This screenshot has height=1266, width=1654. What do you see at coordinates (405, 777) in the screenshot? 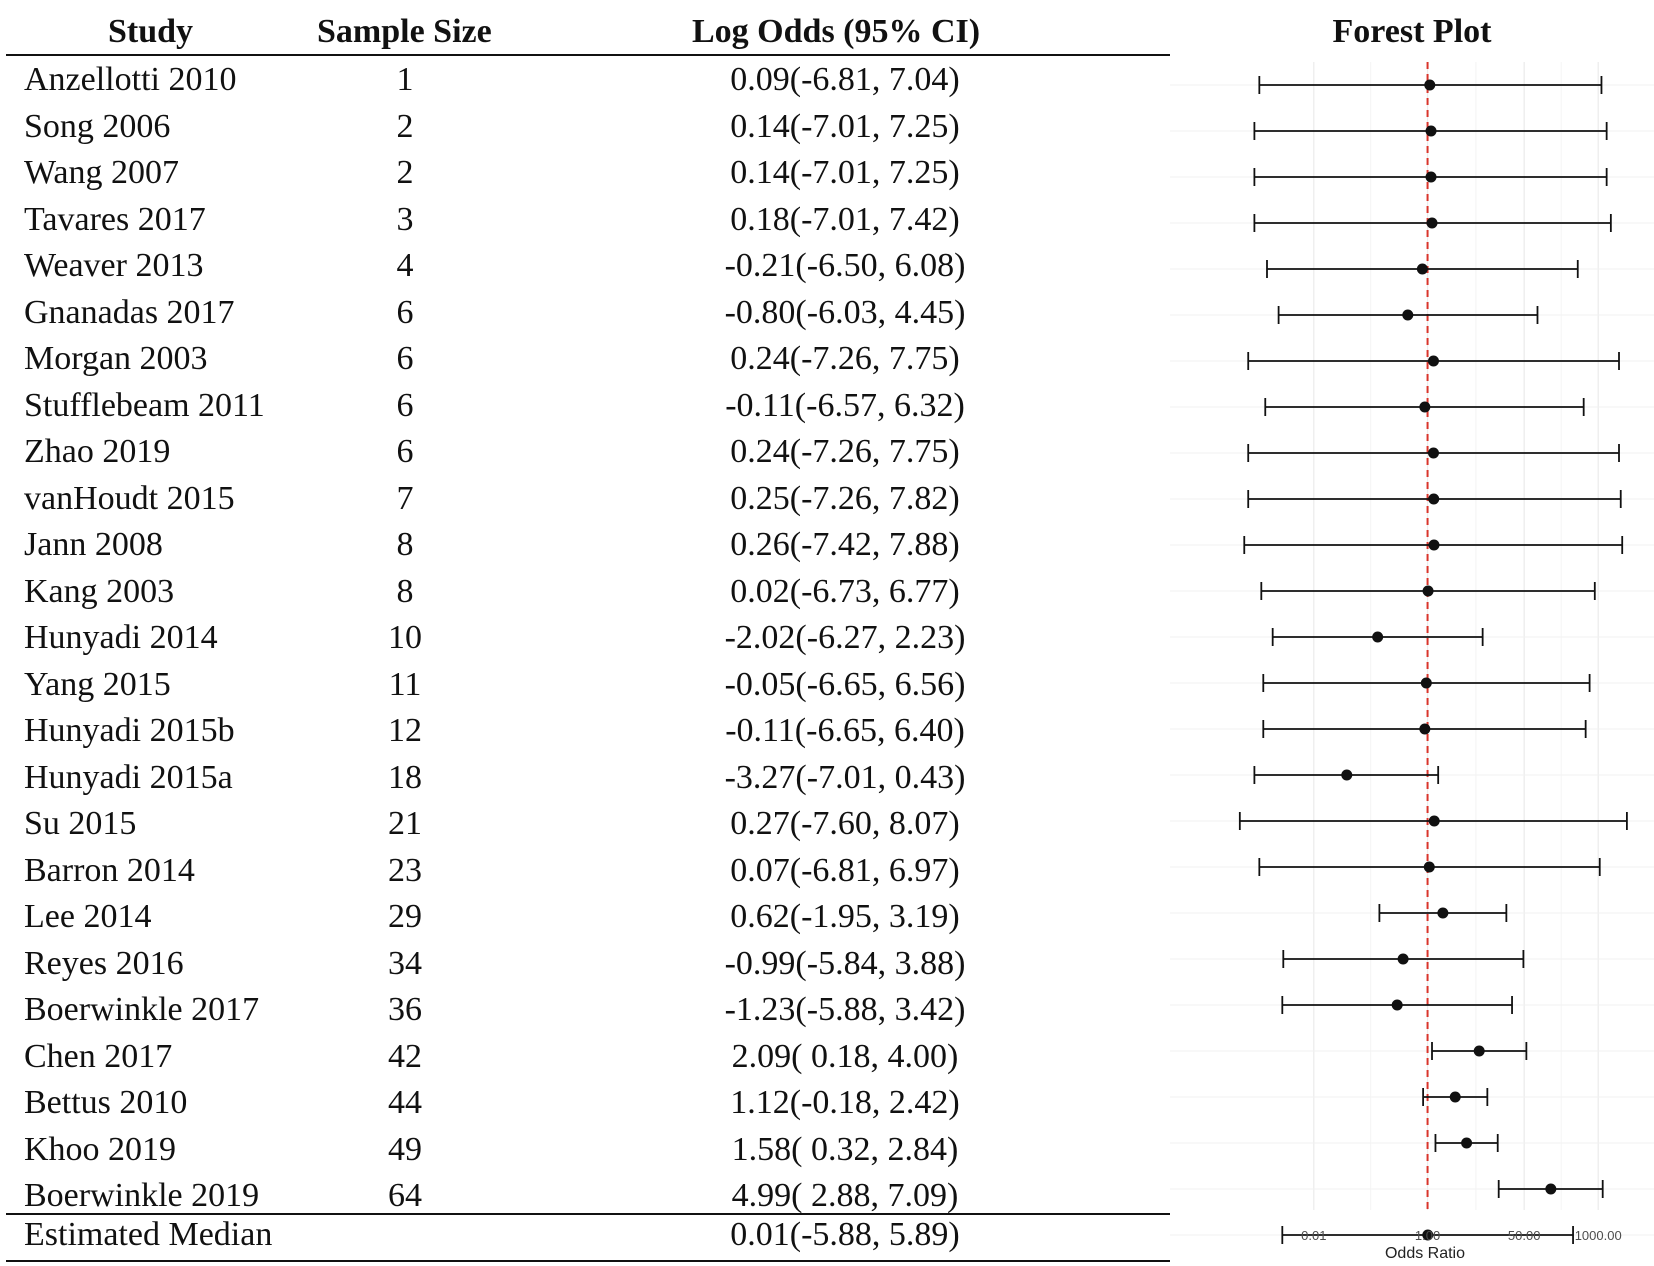
I see `row-sample-size-text: 18` at bounding box center [405, 777].